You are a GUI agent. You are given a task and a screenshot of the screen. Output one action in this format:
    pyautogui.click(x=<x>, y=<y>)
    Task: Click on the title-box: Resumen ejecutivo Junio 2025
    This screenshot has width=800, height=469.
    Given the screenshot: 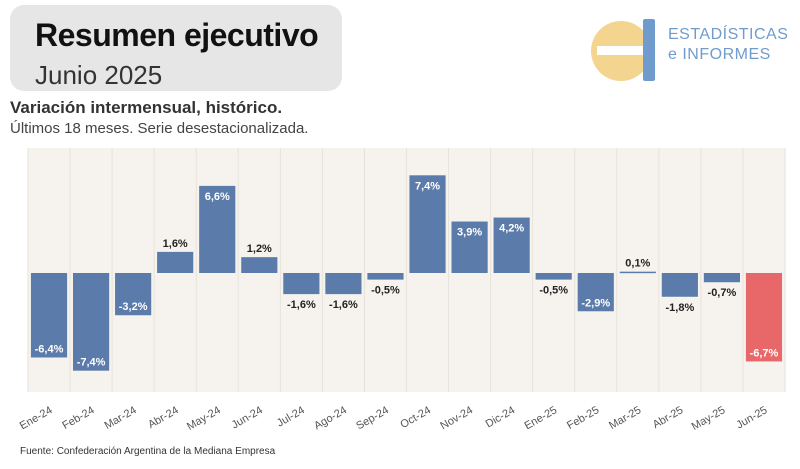 What is the action you would take?
    pyautogui.click(x=176, y=48)
    